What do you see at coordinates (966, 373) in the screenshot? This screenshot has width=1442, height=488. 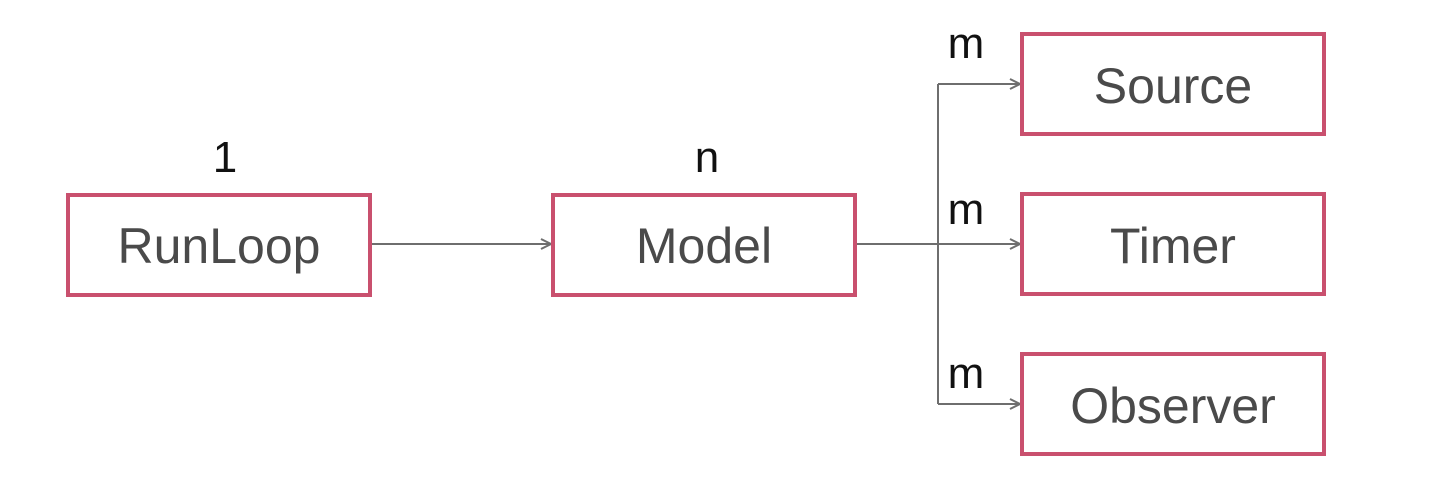 I see `multiplicity-observer: m` at bounding box center [966, 373].